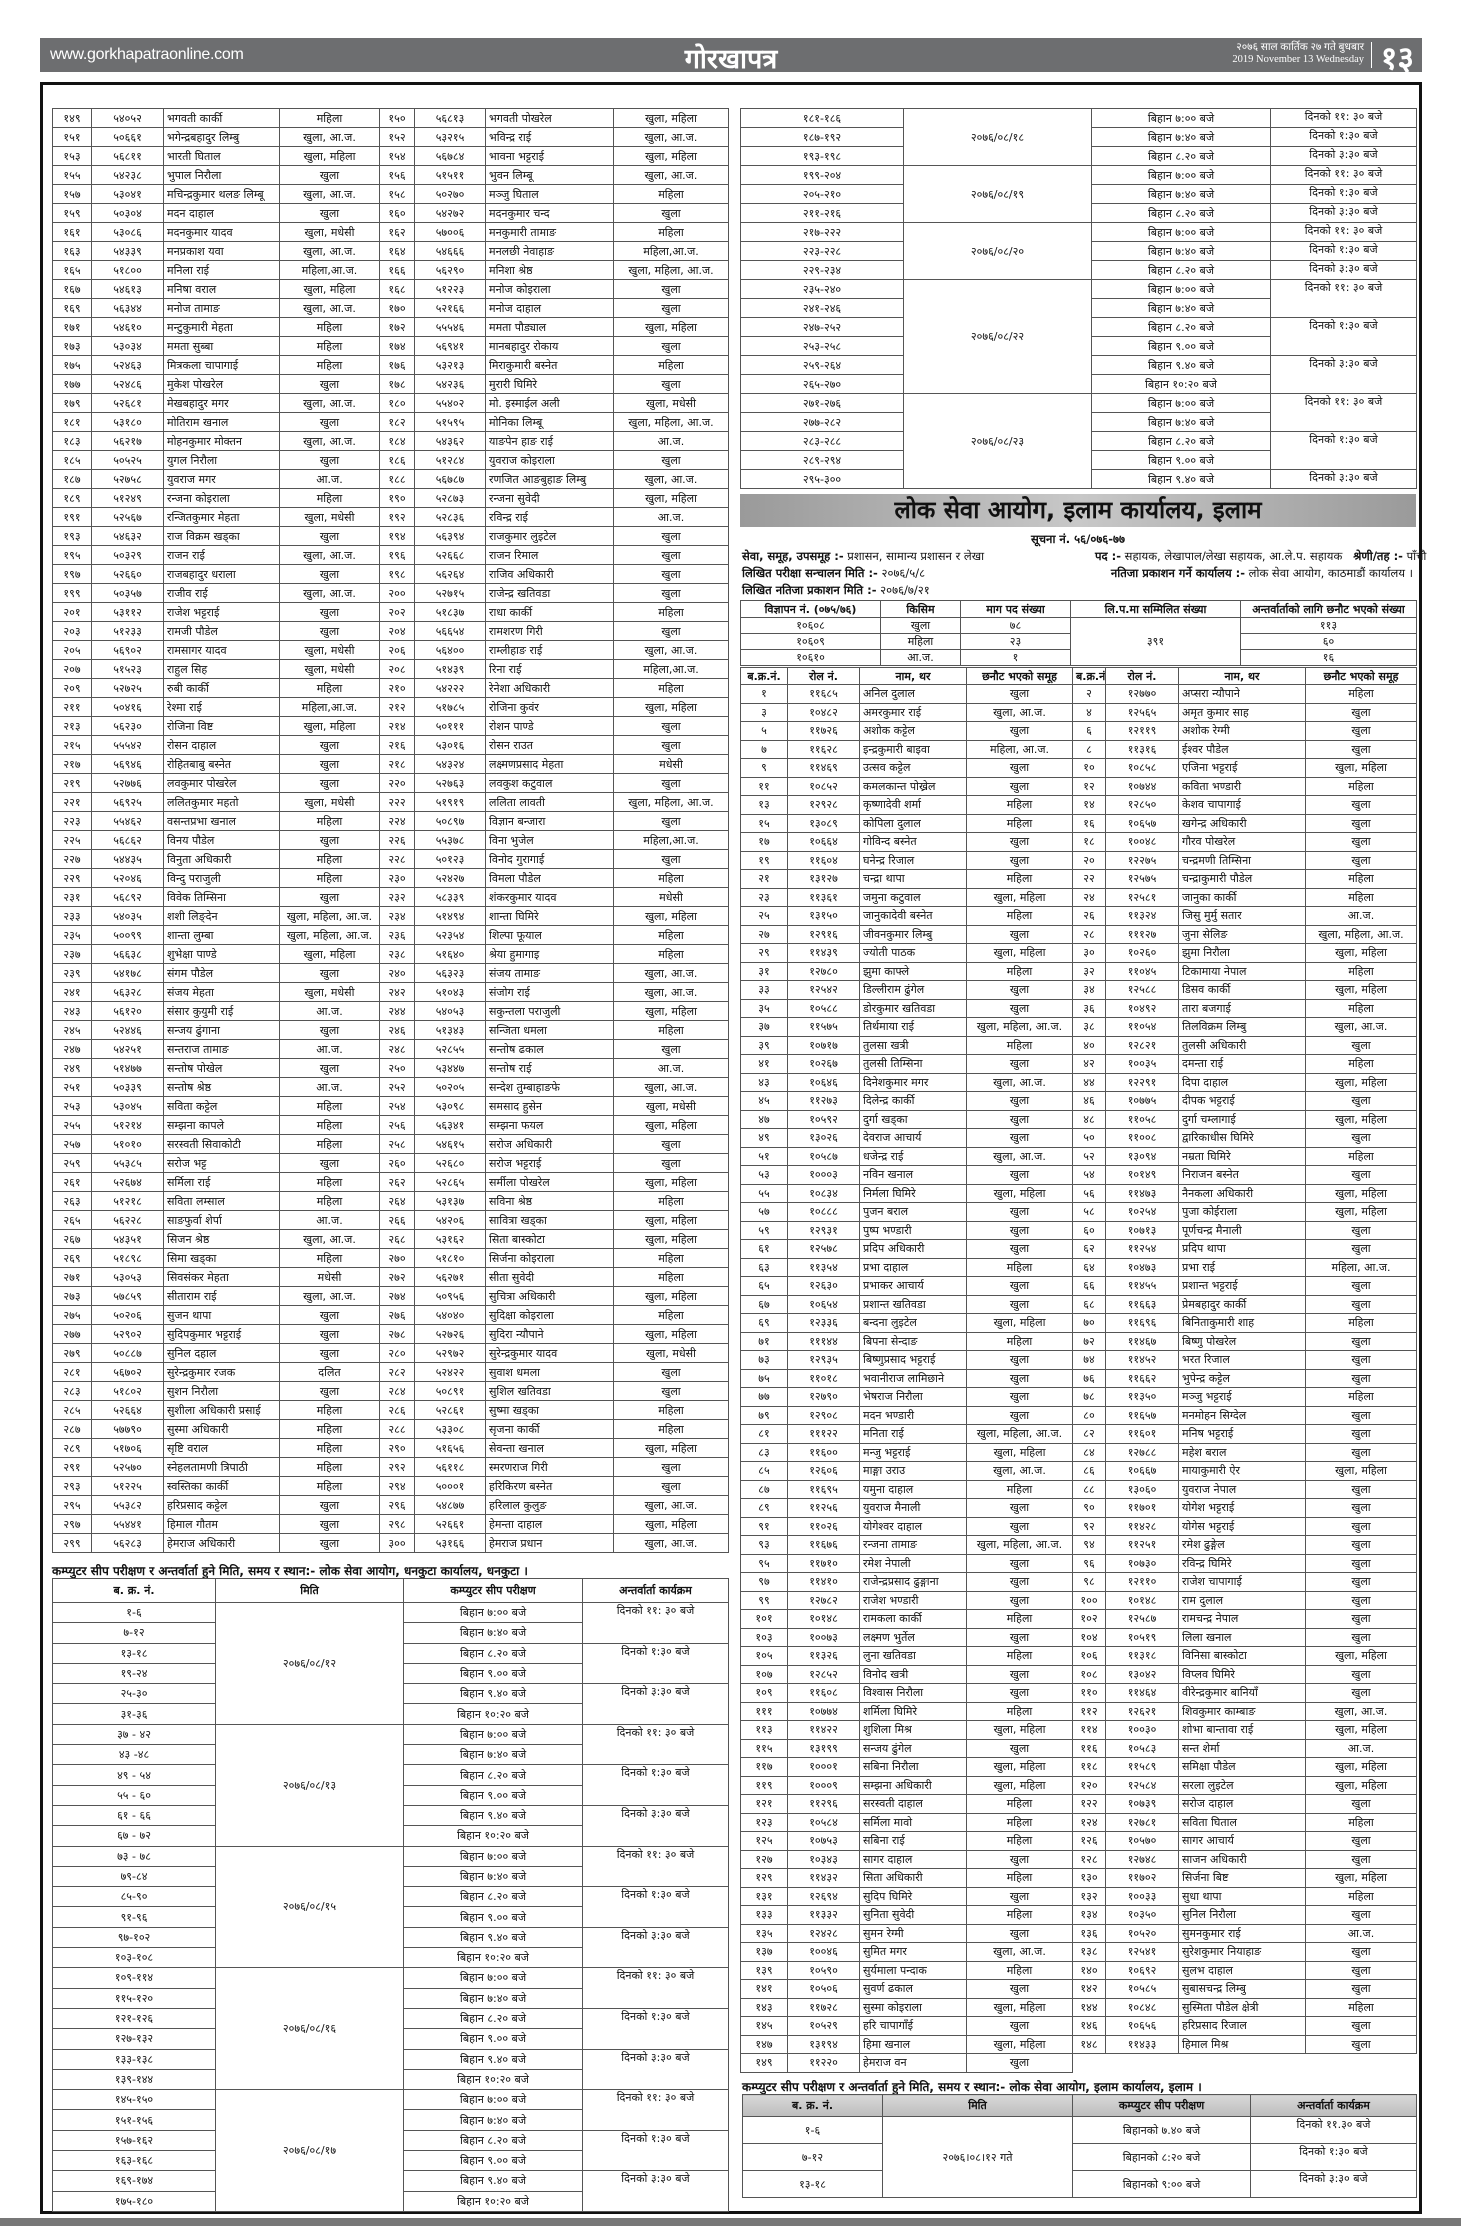  What do you see at coordinates (1078, 450) in the screenshot?
I see `schedule-row: २८३-२८८ बिहान ८.२० बजे दिनको १:३० बजे` at bounding box center [1078, 450].